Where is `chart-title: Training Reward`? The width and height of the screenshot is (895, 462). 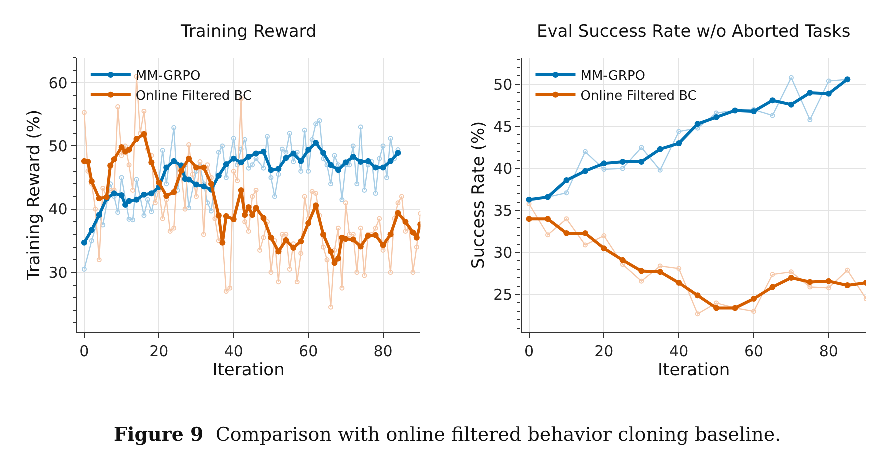
chart-title: Training Reward is located at coordinates (248, 32).